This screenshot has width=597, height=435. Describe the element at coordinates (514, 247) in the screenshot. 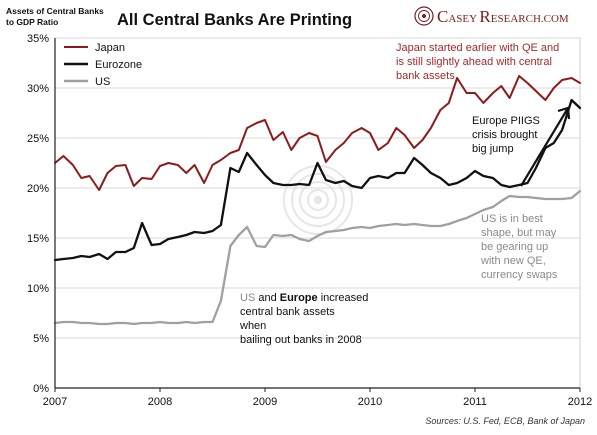

I see `annotation-us-line3: be gearing up` at that location.